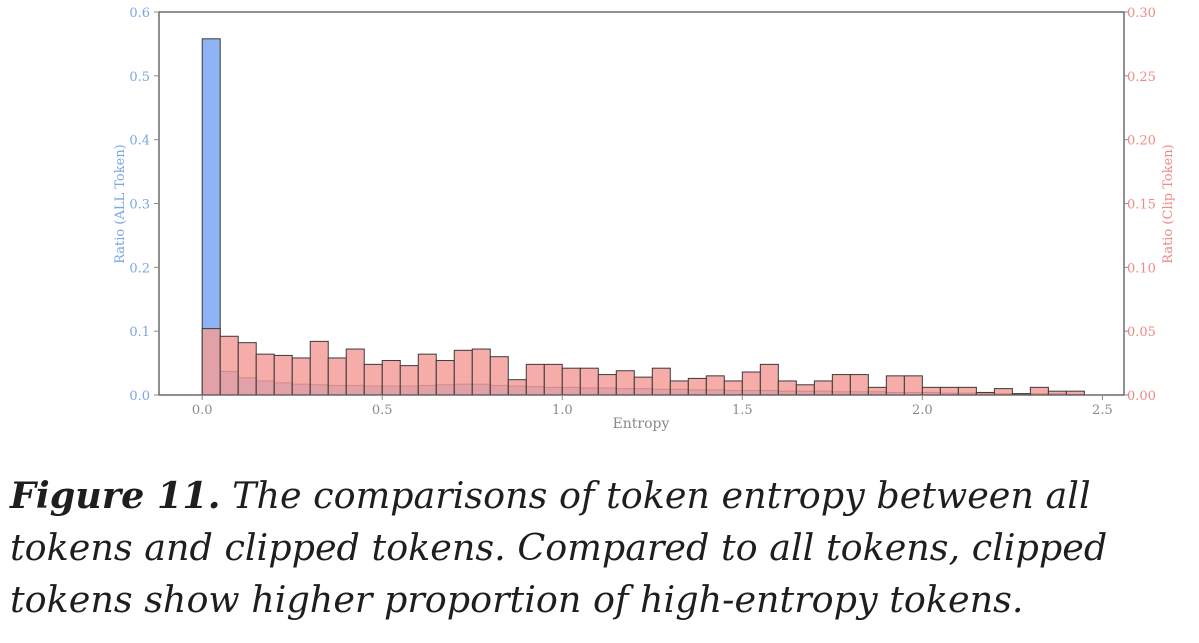  Describe the element at coordinates (1141, 205) in the screenshot. I see `right-y-tick-label: 0.15` at that location.